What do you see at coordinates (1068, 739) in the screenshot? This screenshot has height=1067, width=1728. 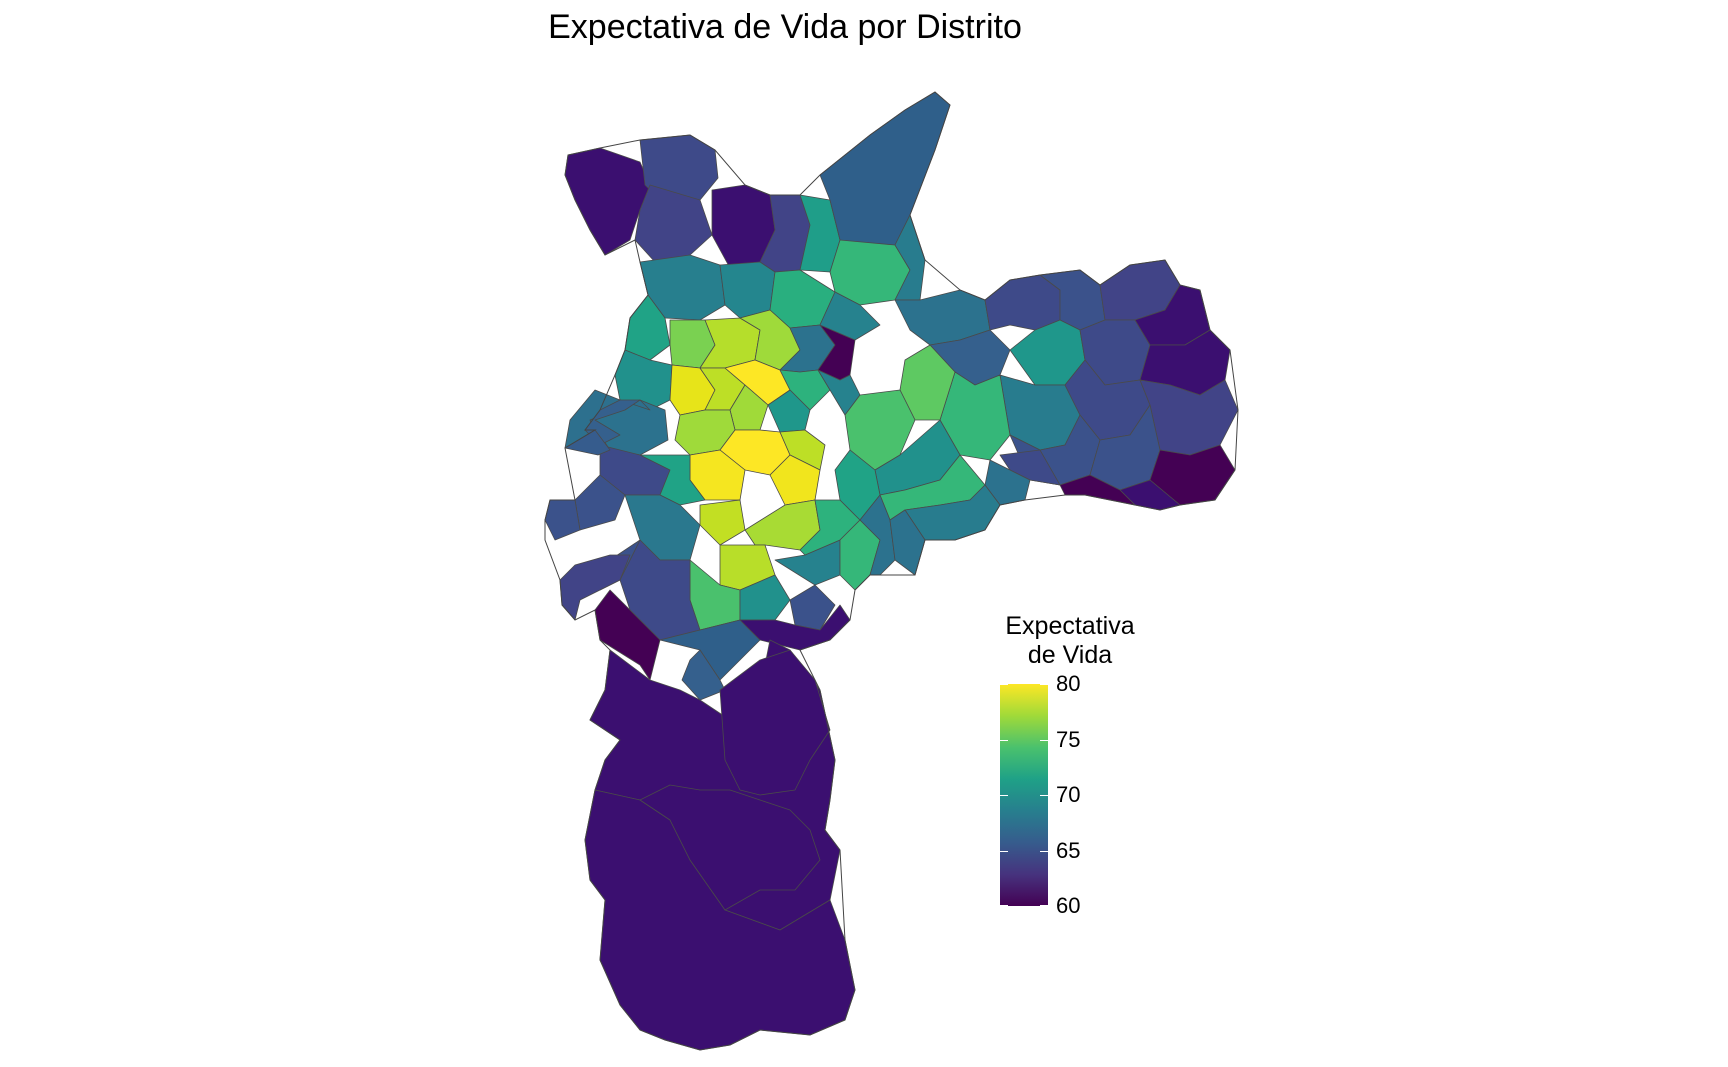 I see `legend-tick-label: 75` at bounding box center [1068, 739].